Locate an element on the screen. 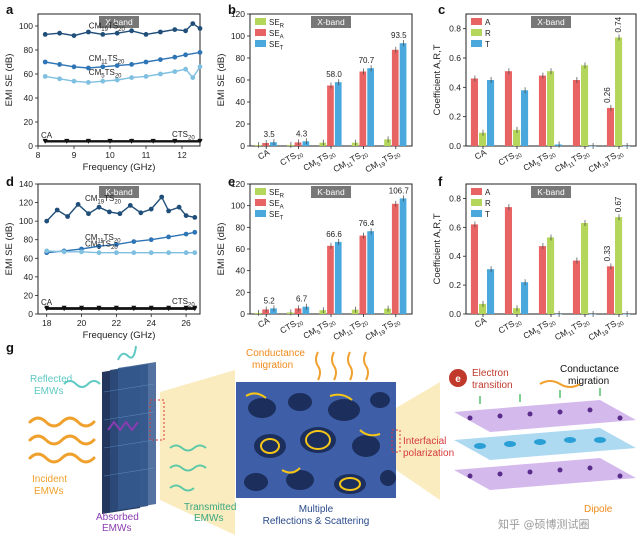 This screenshot has height=535, width=640. legend-label: R is located at coordinates (488, 203).